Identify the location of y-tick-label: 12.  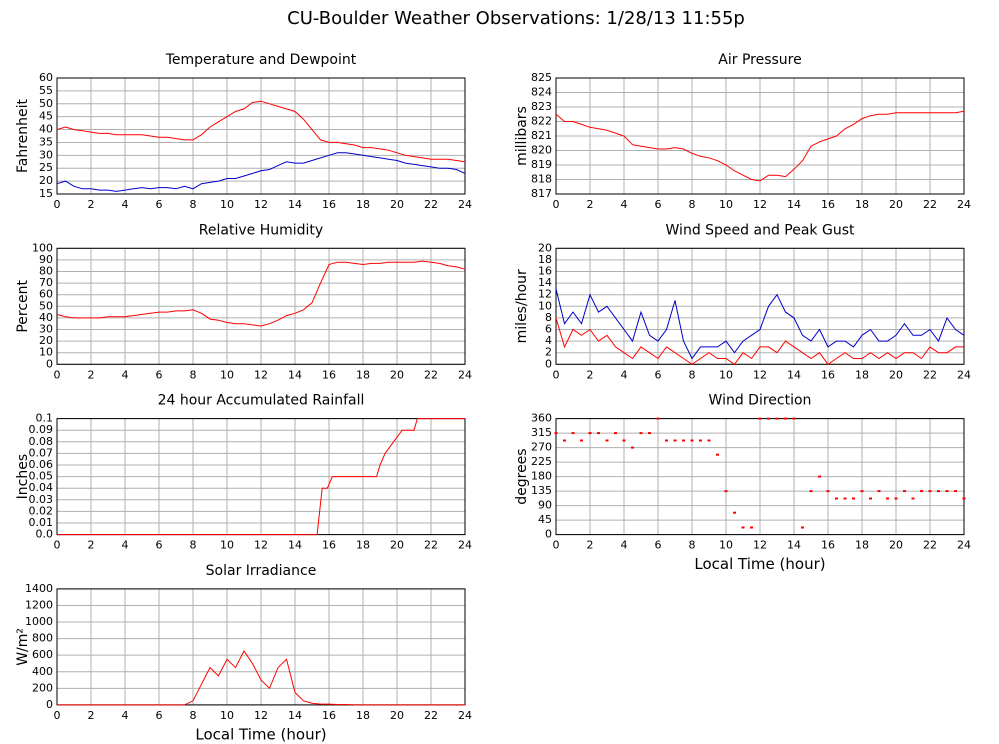
(545, 294).